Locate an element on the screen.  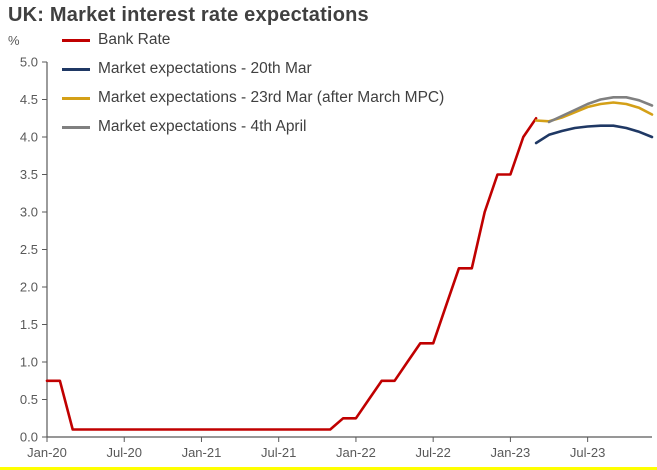
y-axis-tick-label: 1.0 is located at coordinates (29, 362).